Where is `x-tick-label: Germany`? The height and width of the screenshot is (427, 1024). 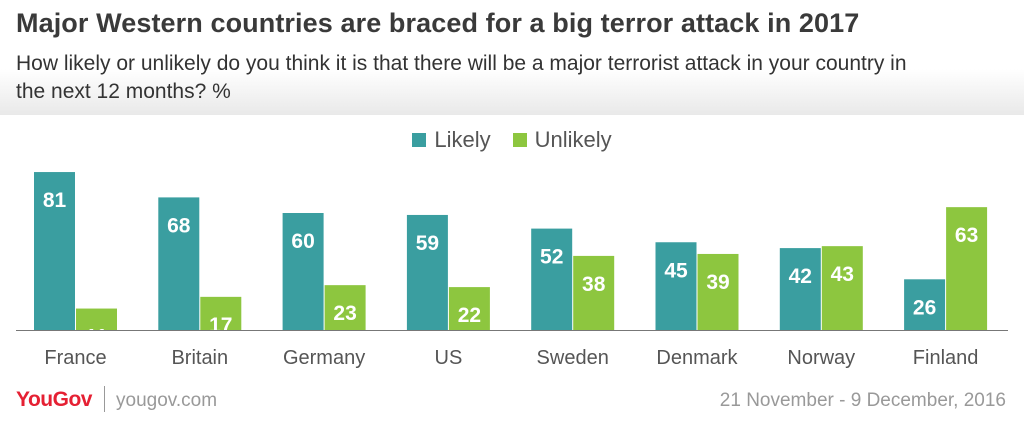 x-tick-label: Germany is located at coordinates (324, 358).